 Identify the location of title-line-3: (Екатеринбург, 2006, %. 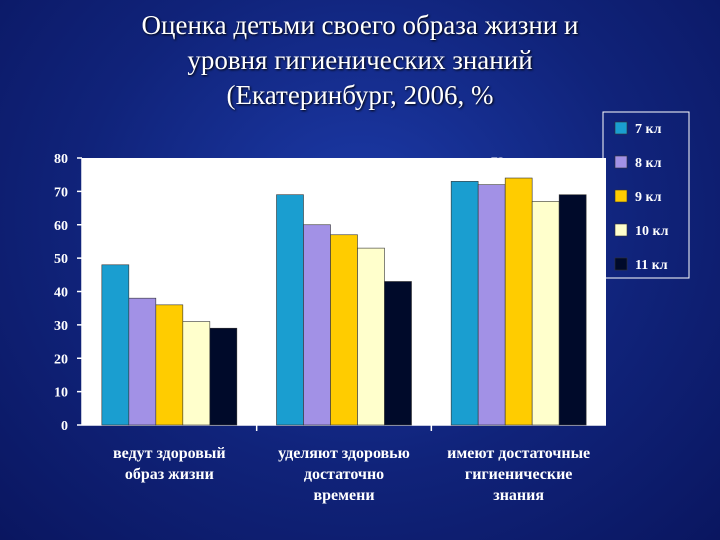
(360, 95).